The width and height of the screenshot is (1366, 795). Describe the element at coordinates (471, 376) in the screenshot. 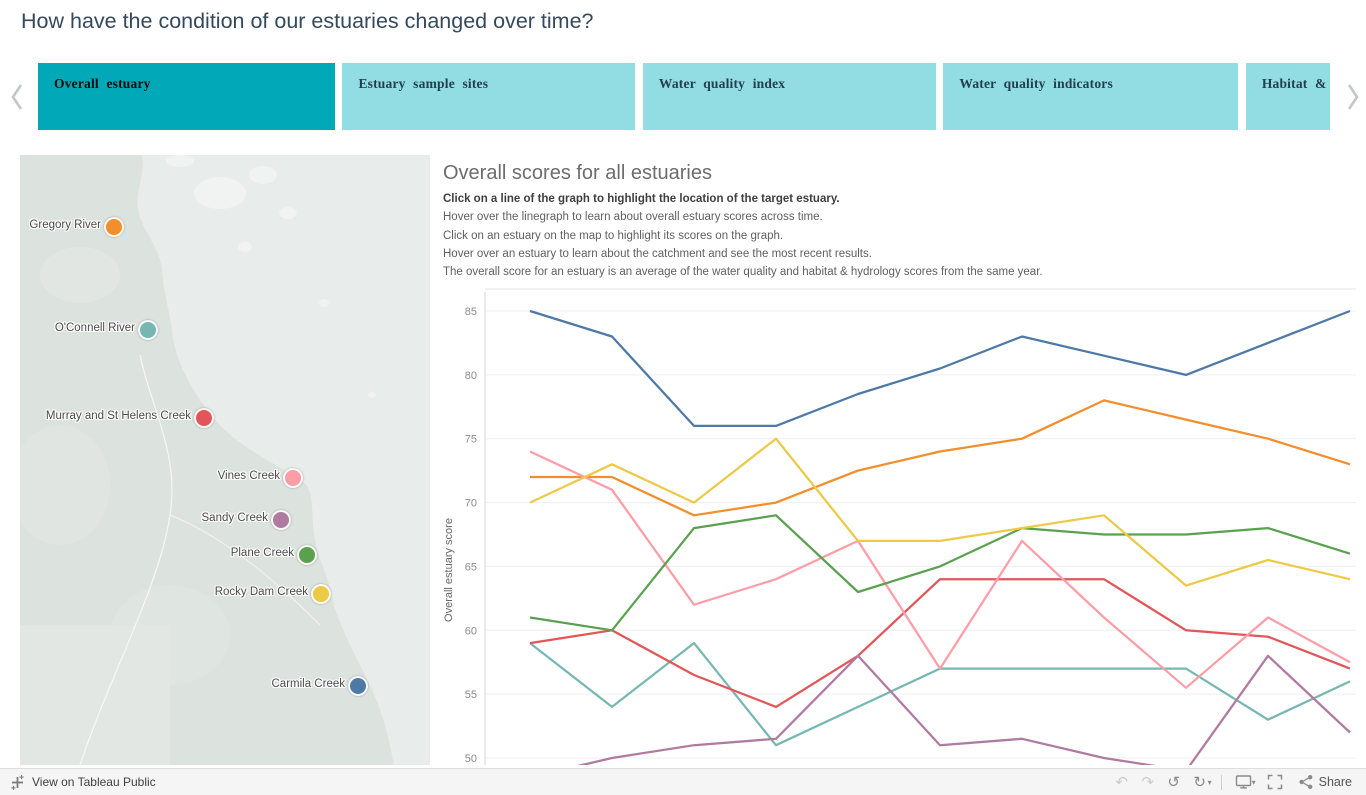

I see `y-tick-label: 80` at that location.